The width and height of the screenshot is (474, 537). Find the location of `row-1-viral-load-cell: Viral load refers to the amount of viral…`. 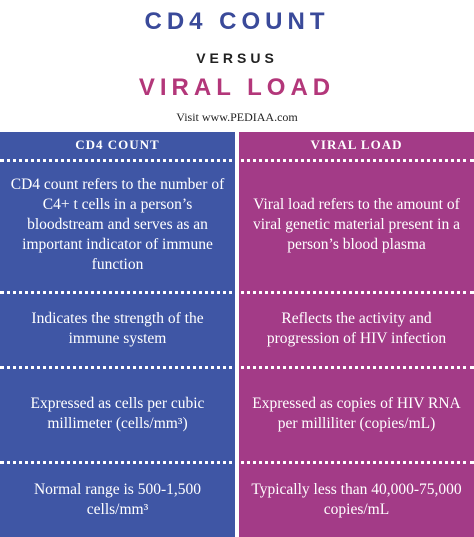

row-1-viral-load-cell: Viral load refers to the amount of viral… is located at coordinates (356, 224).